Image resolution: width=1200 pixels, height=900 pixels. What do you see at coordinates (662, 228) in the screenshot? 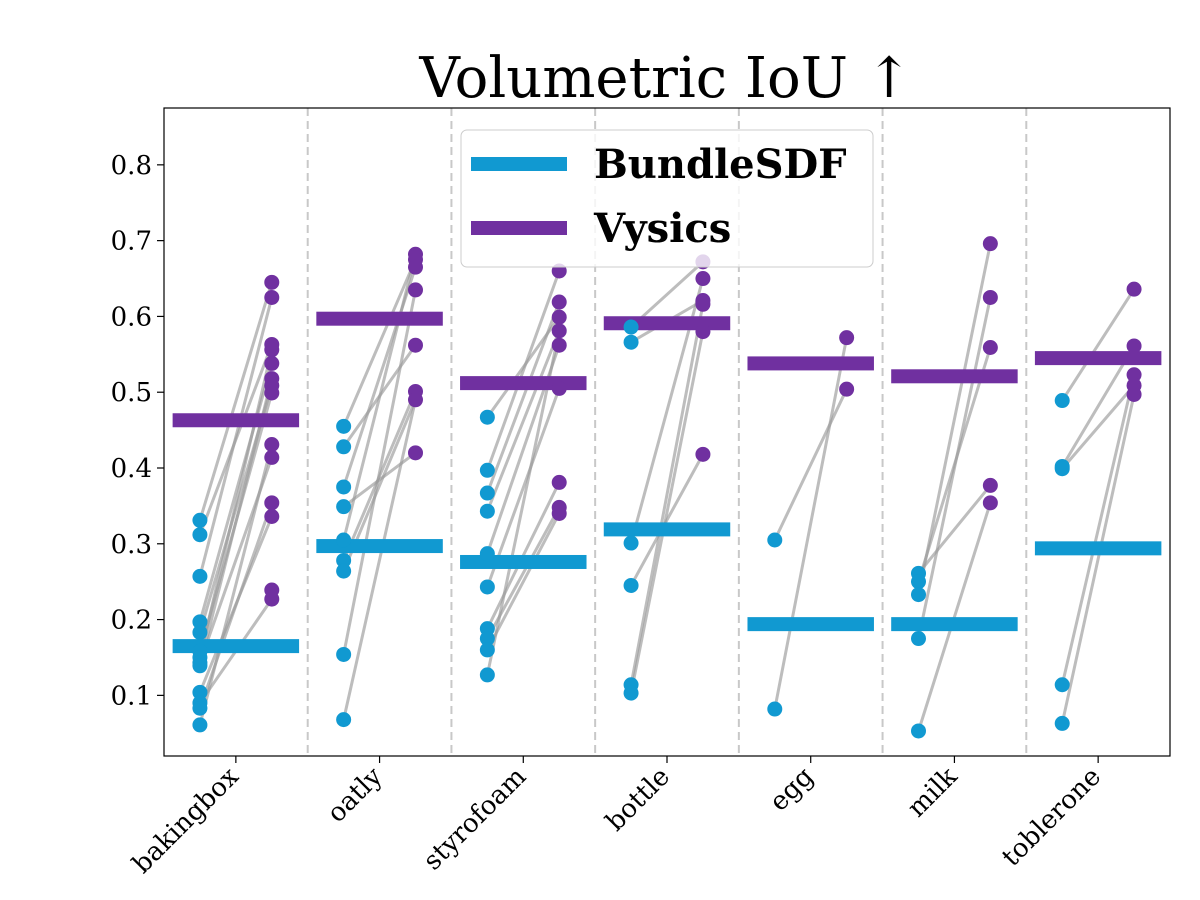
I see `legend-label-vysics: Vysics` at bounding box center [662, 228].